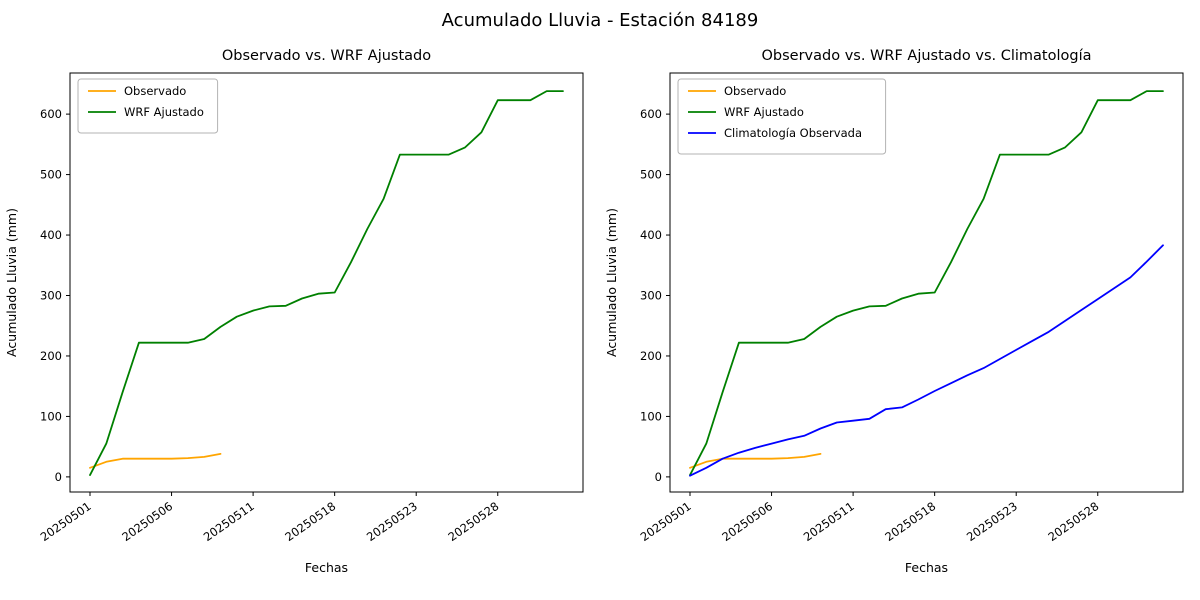  I want to click on subplot-title: Observado vs. WRF Ajustado, so click(326, 56).